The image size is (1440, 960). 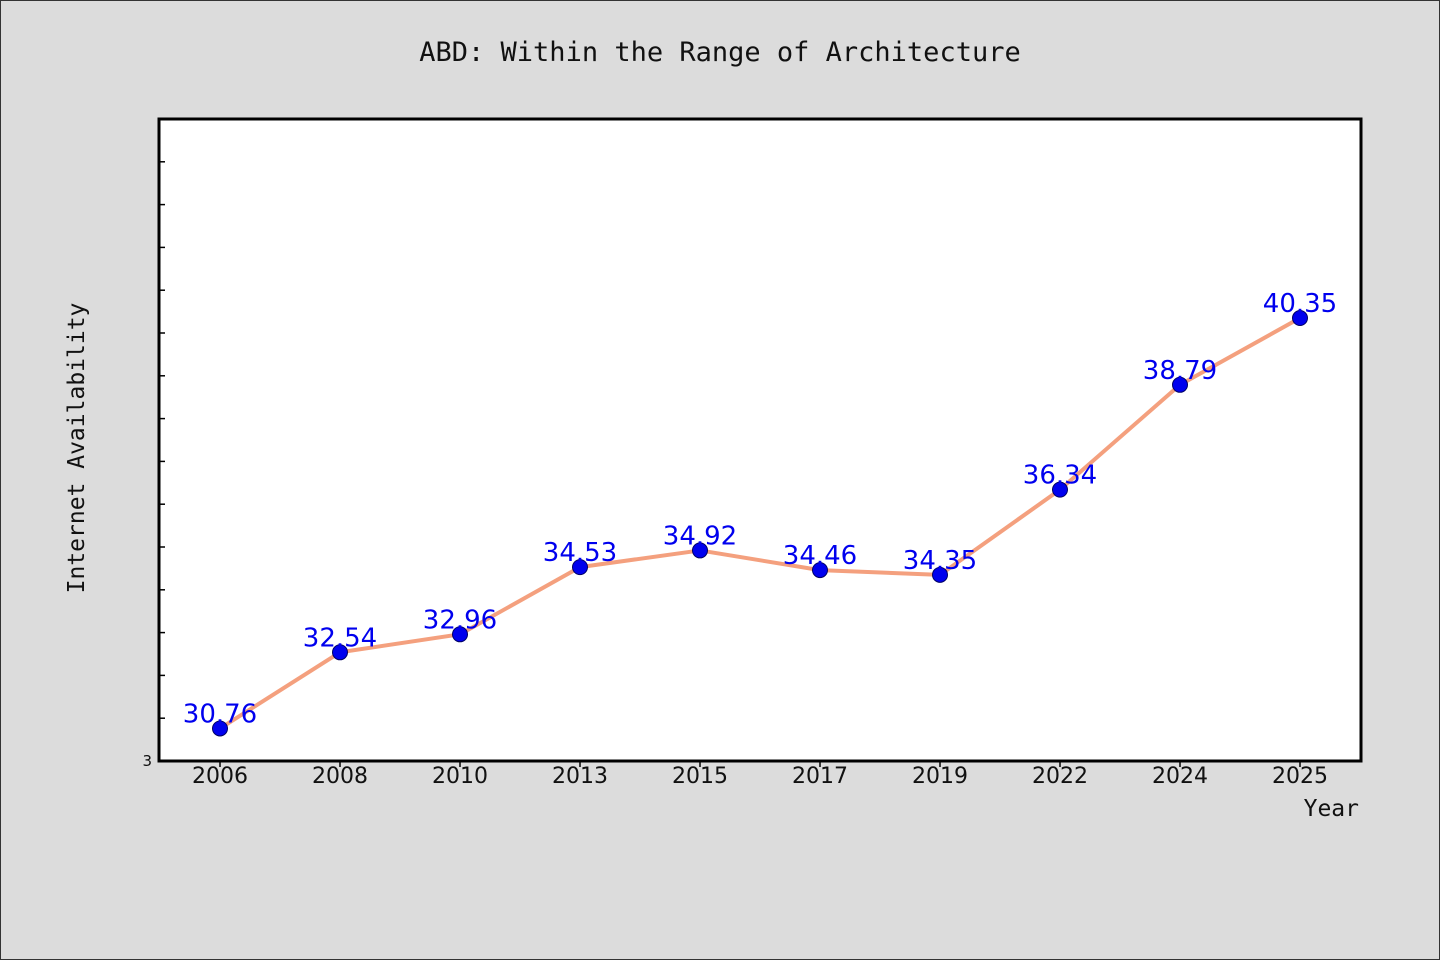 What do you see at coordinates (820, 776) in the screenshot?
I see `x-tick-label: 2017` at bounding box center [820, 776].